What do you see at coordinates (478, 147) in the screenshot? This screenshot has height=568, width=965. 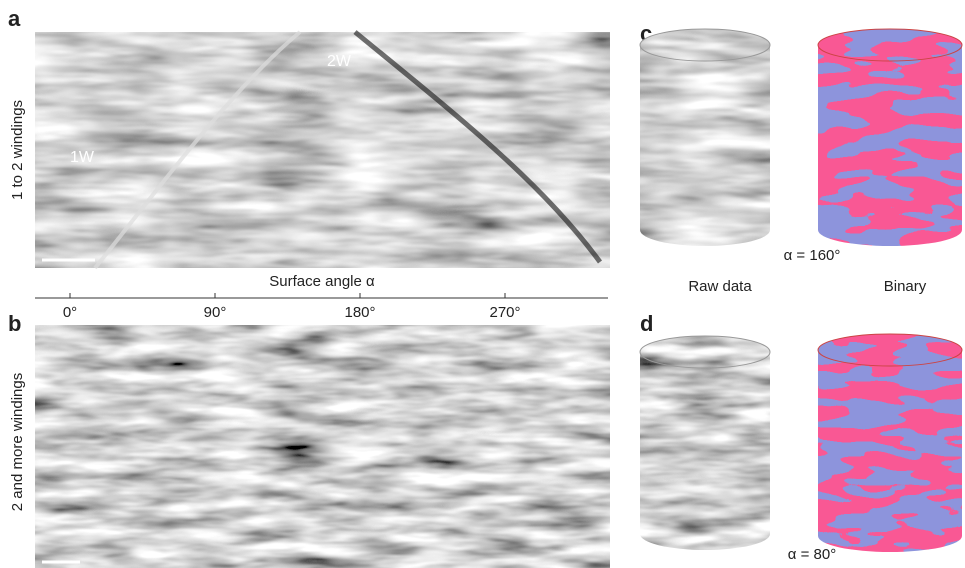 I see `winding-edge` at bounding box center [478, 147].